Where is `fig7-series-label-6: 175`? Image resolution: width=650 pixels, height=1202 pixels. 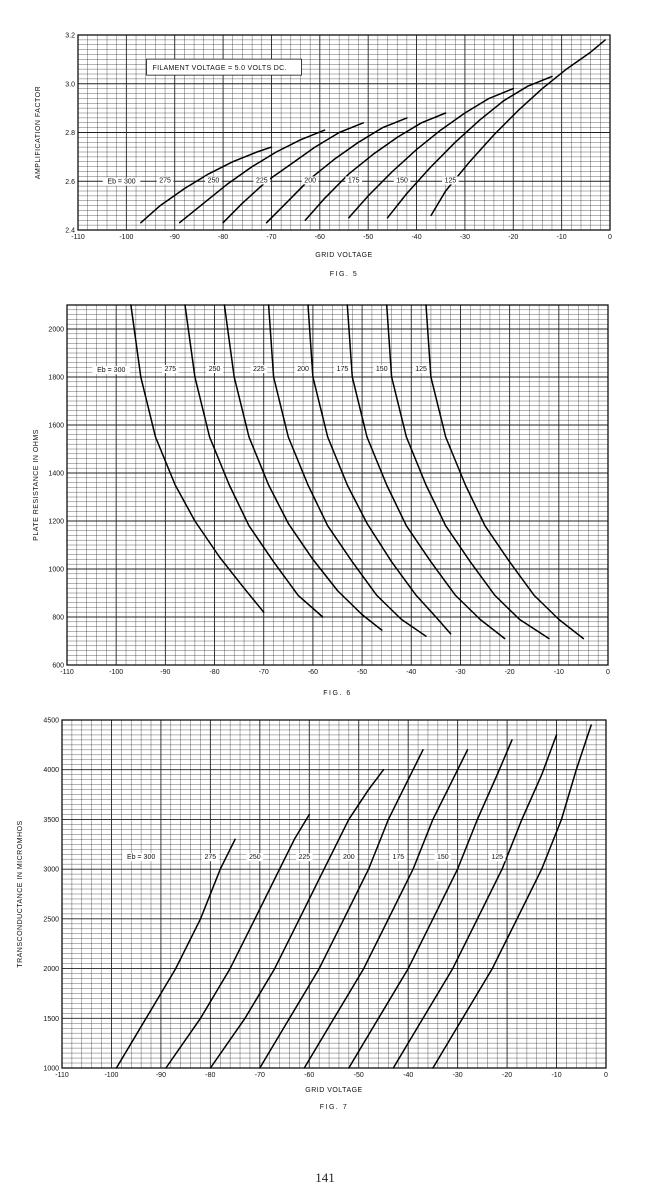
fig7-series-label-6: 175 is located at coordinates (398, 857).